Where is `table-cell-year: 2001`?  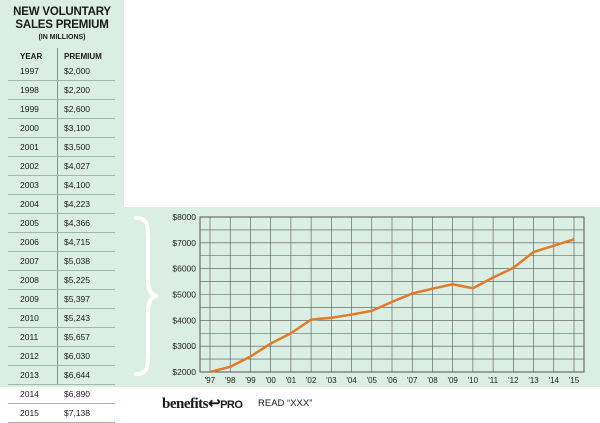 table-cell-year: 2001 is located at coordinates (29, 147).